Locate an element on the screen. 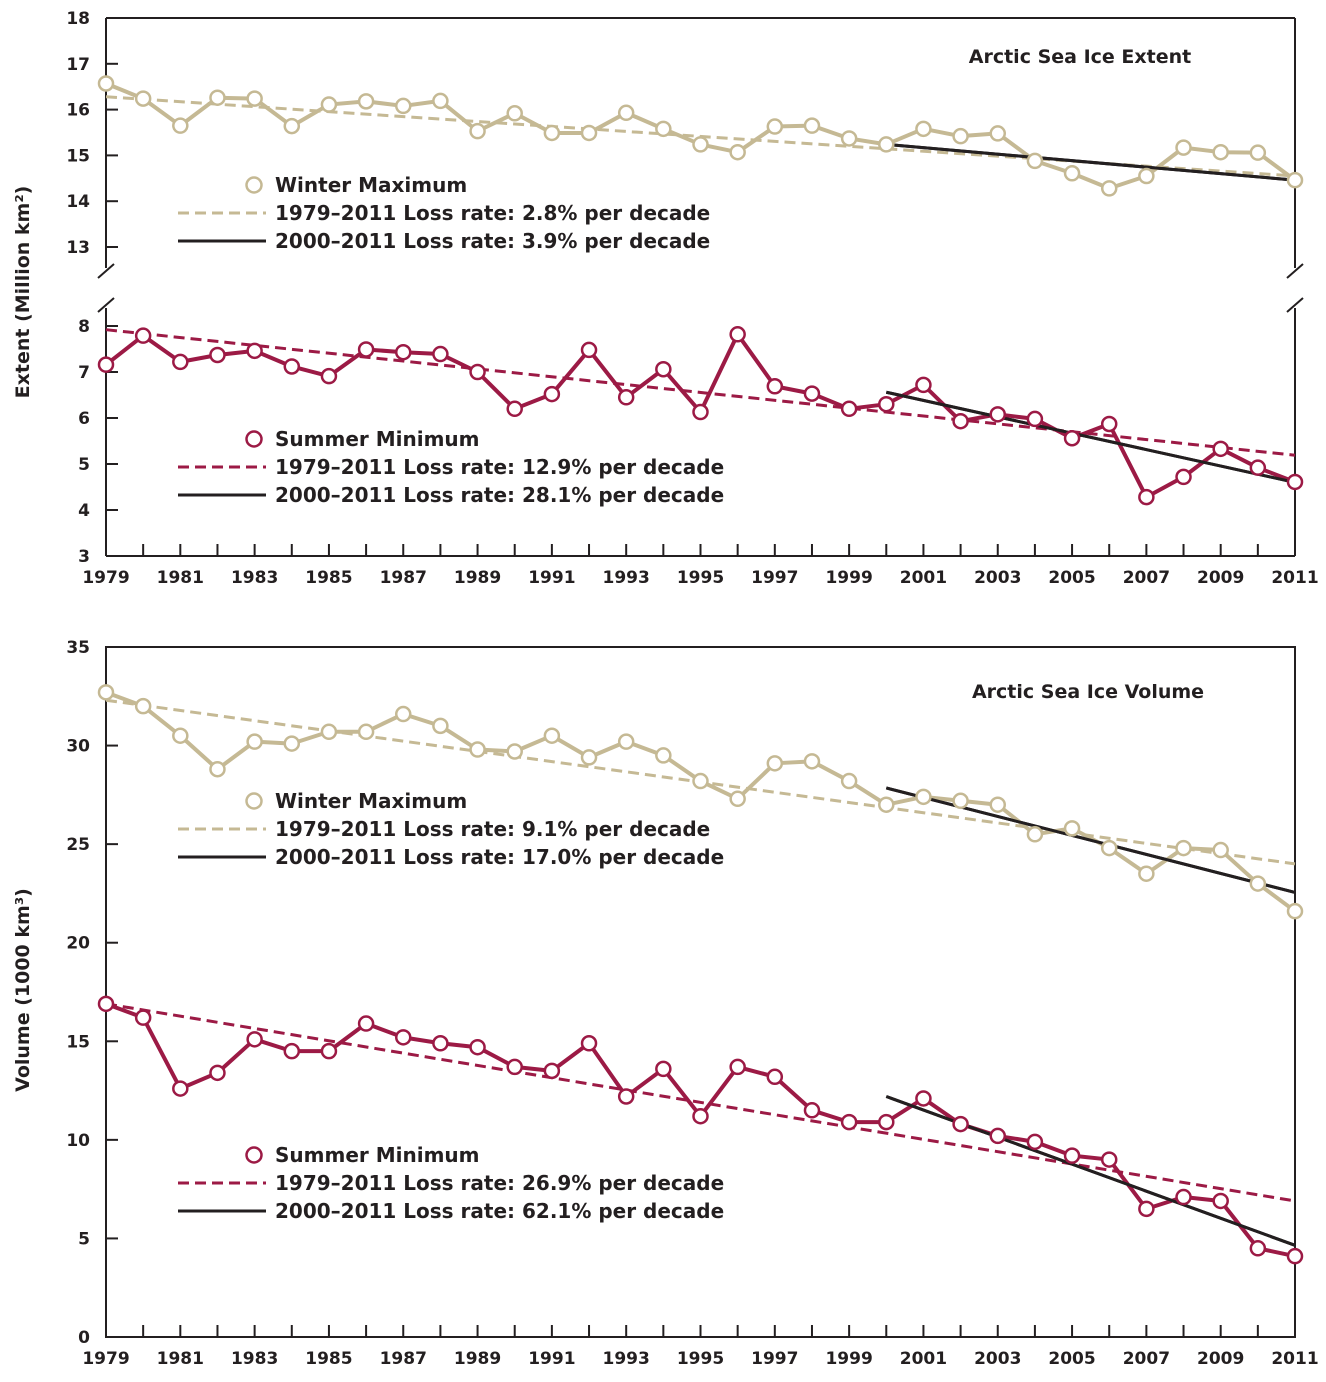 The width and height of the screenshot is (1326, 1382). volume-x-tick-label: 1979 is located at coordinates (105, 1359).